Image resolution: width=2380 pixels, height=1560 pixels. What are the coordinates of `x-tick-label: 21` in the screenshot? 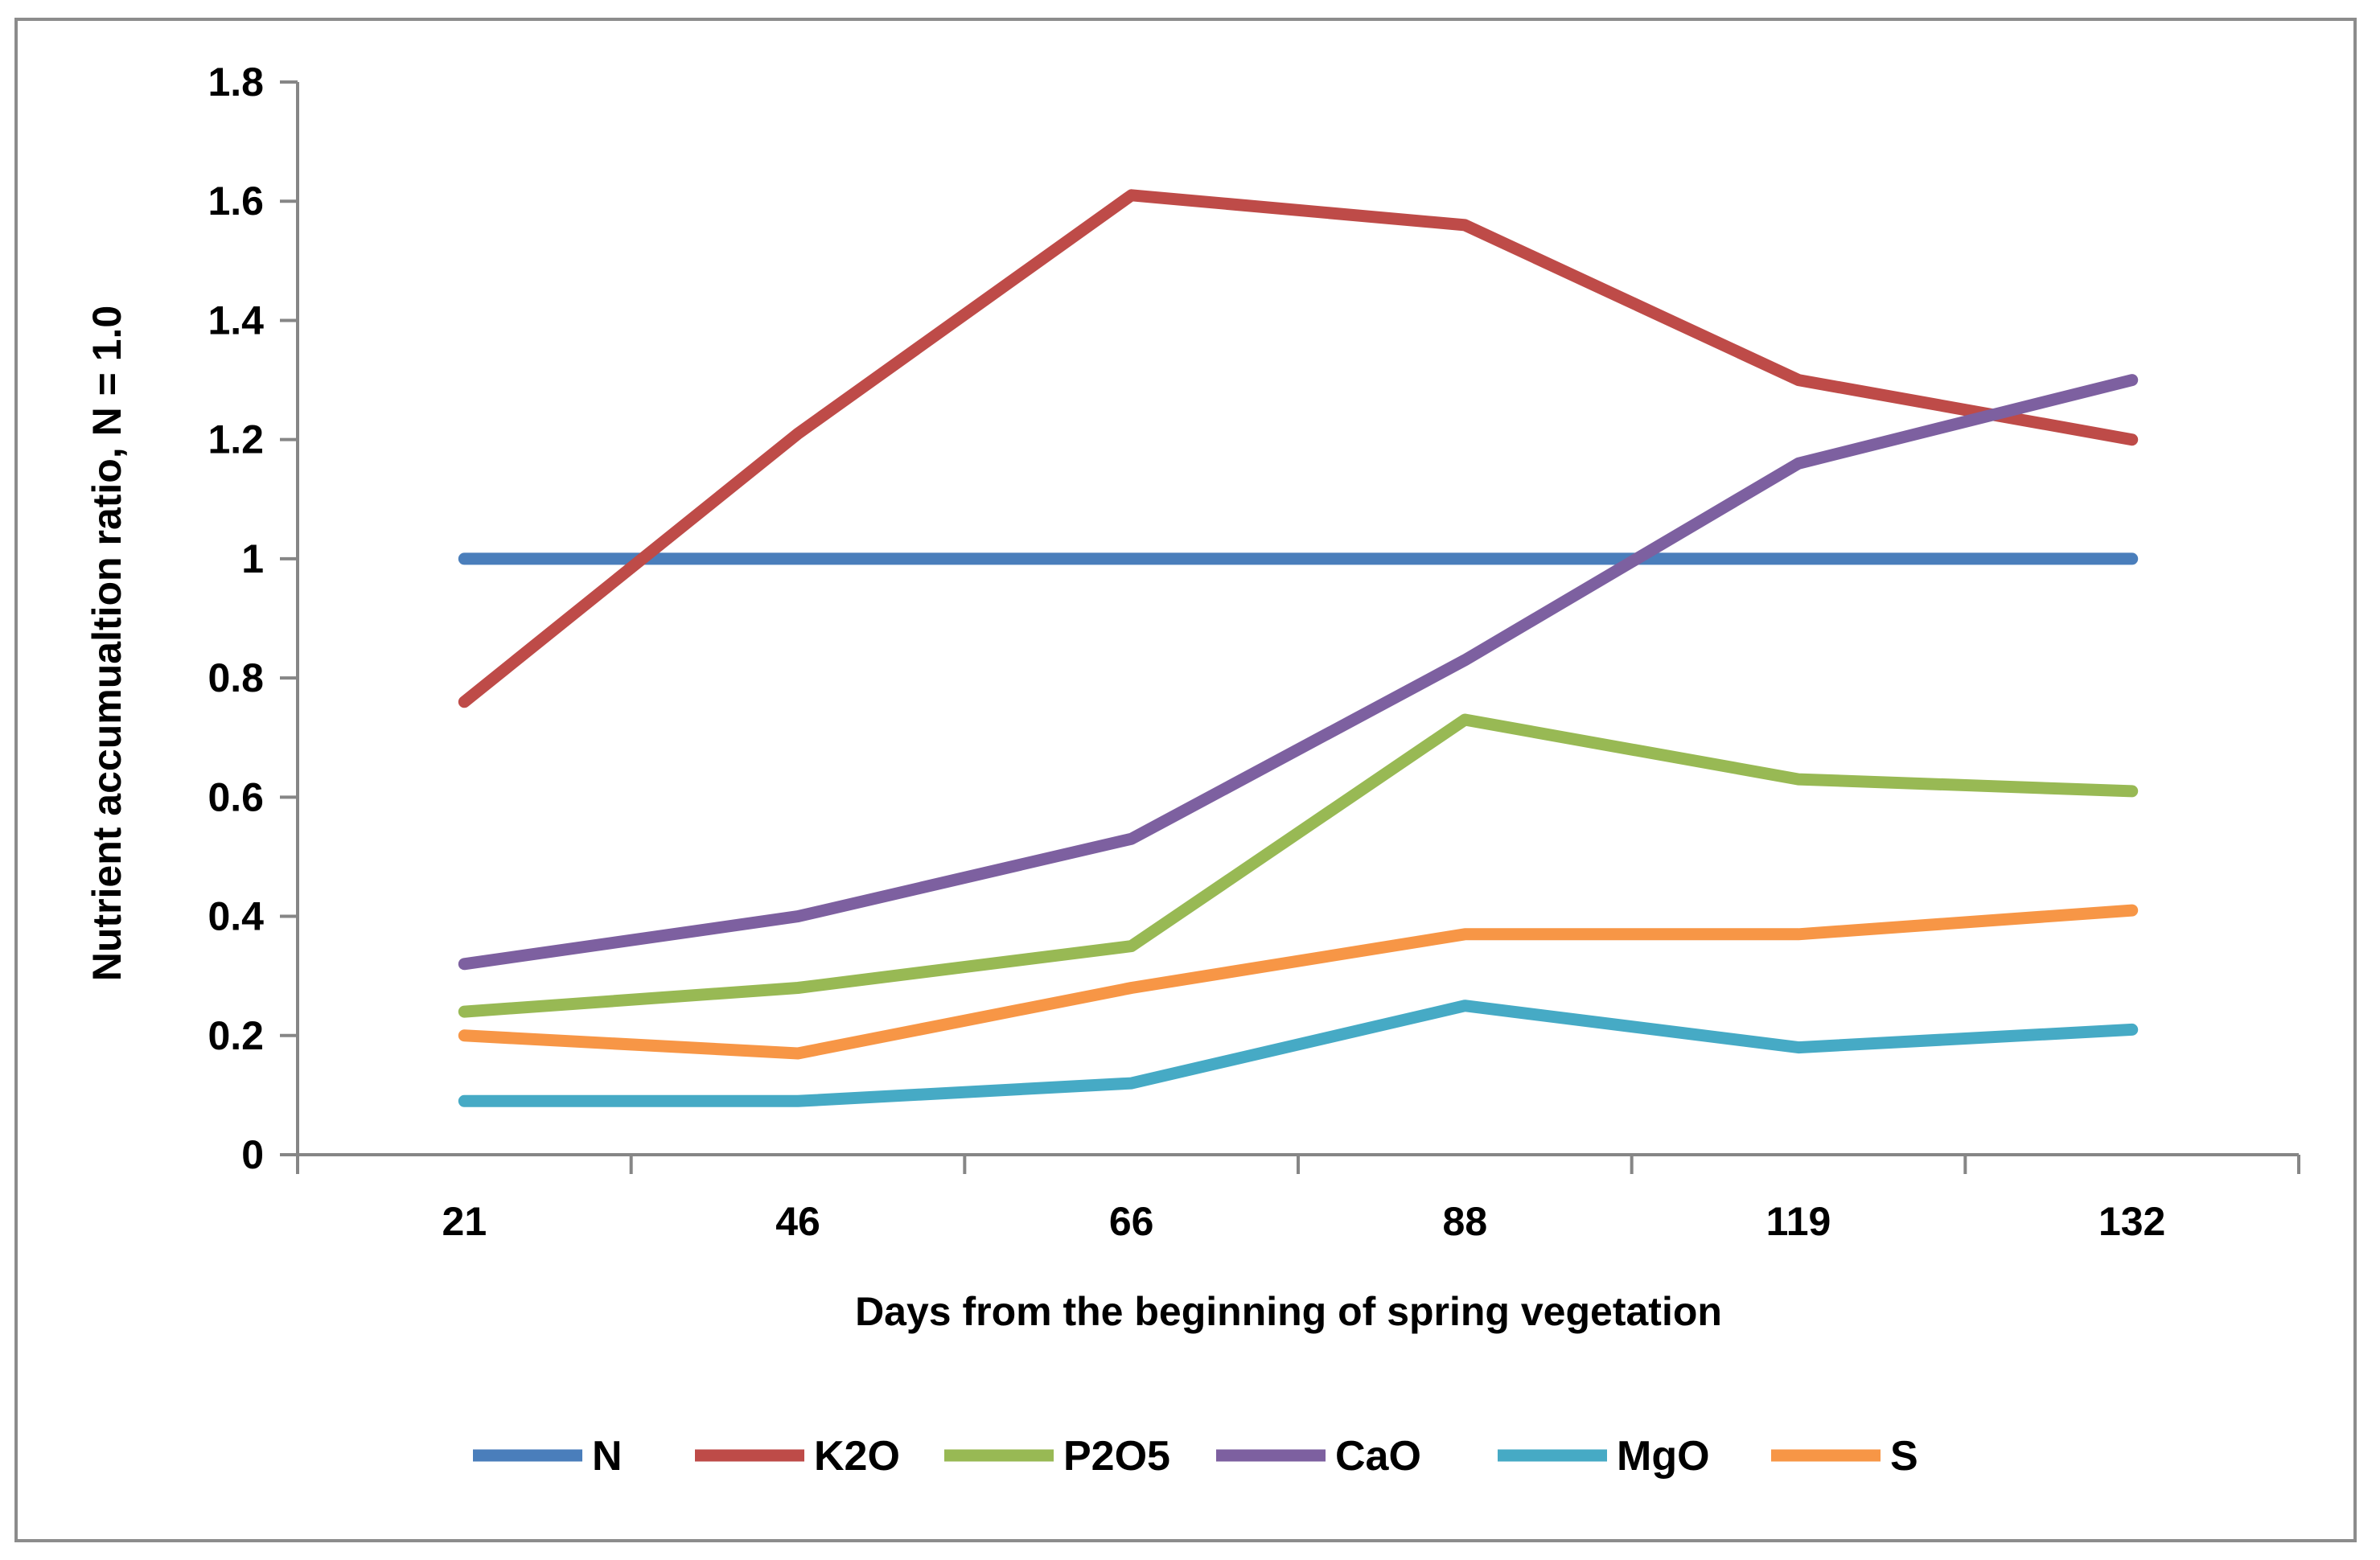 It's located at (465, 1221).